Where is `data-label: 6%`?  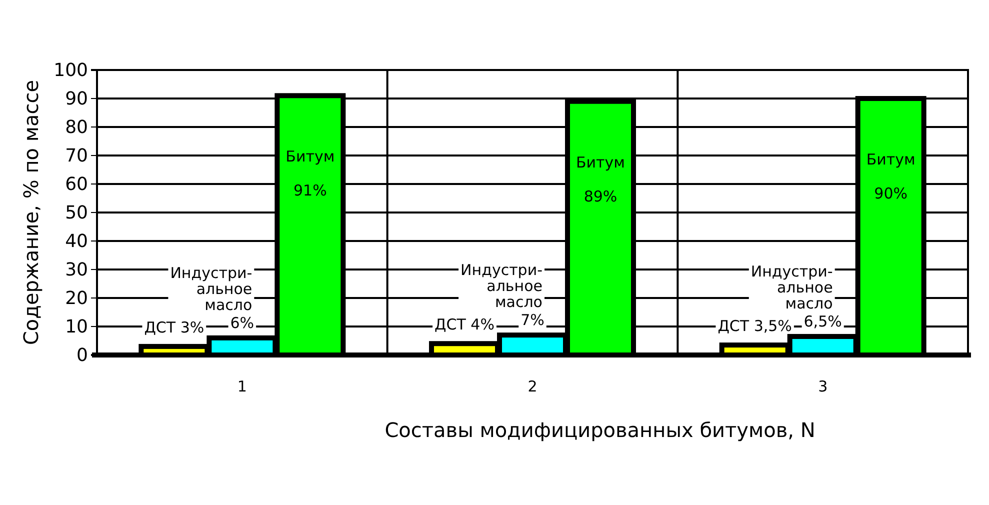
data-label: 6% is located at coordinates (242, 323).